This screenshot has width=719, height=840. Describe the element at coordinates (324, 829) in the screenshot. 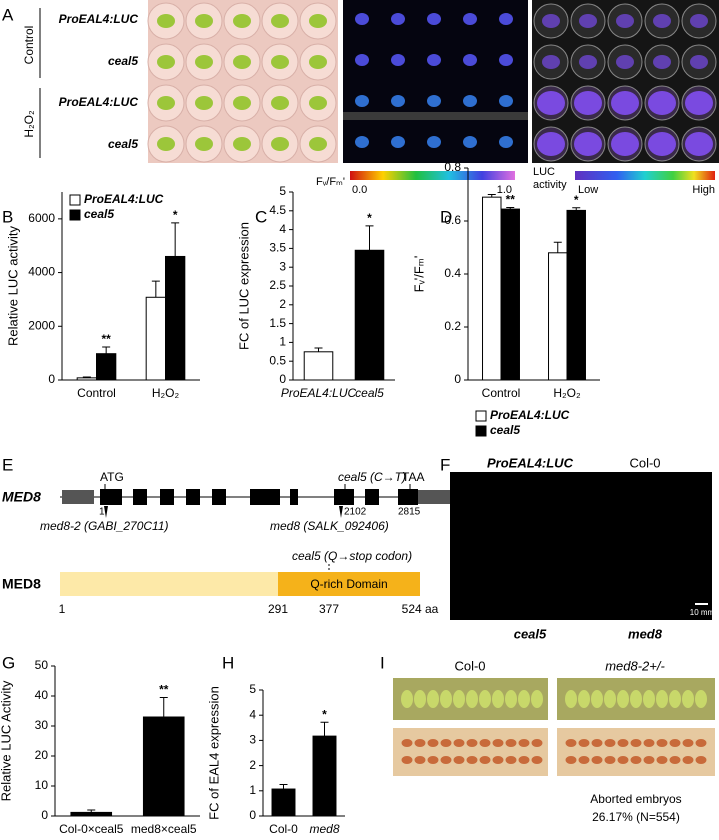

I see `x-tick-label: med8` at that location.